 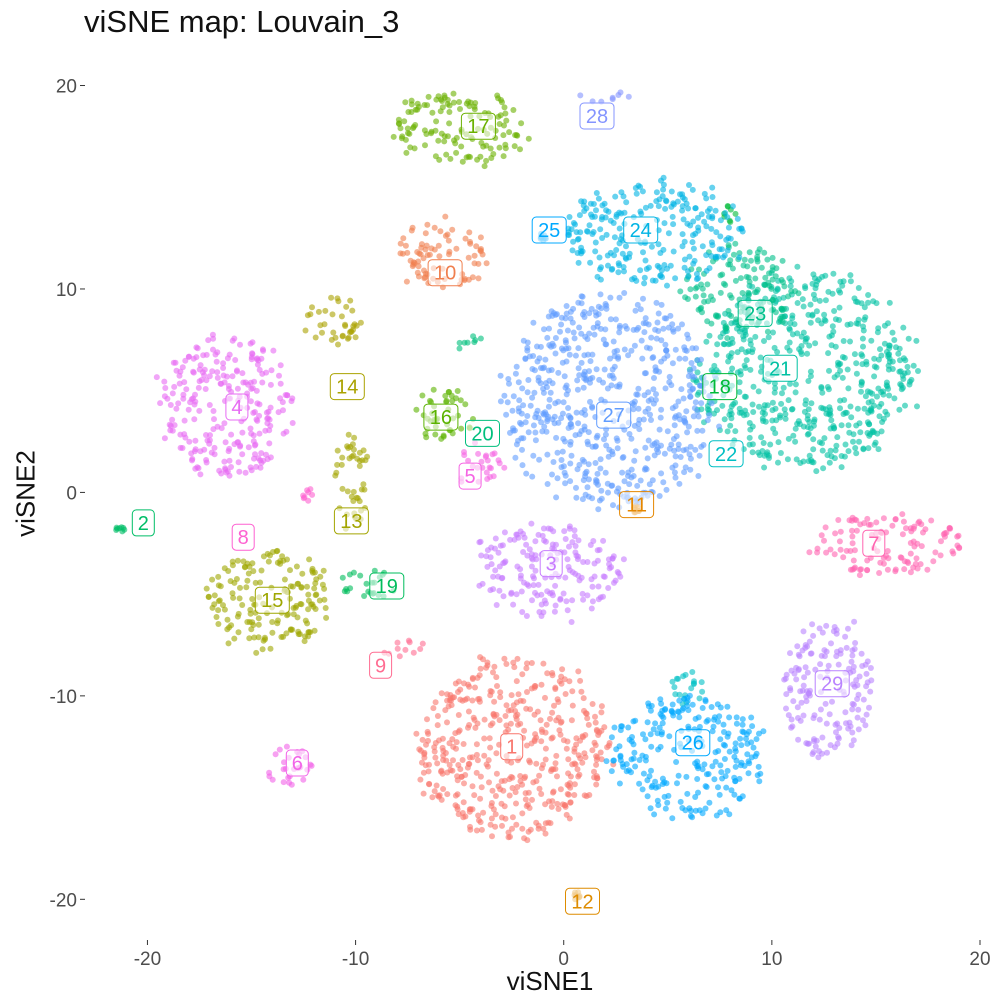 I want to click on cluster-label-text: 1, so click(x=511, y=748).